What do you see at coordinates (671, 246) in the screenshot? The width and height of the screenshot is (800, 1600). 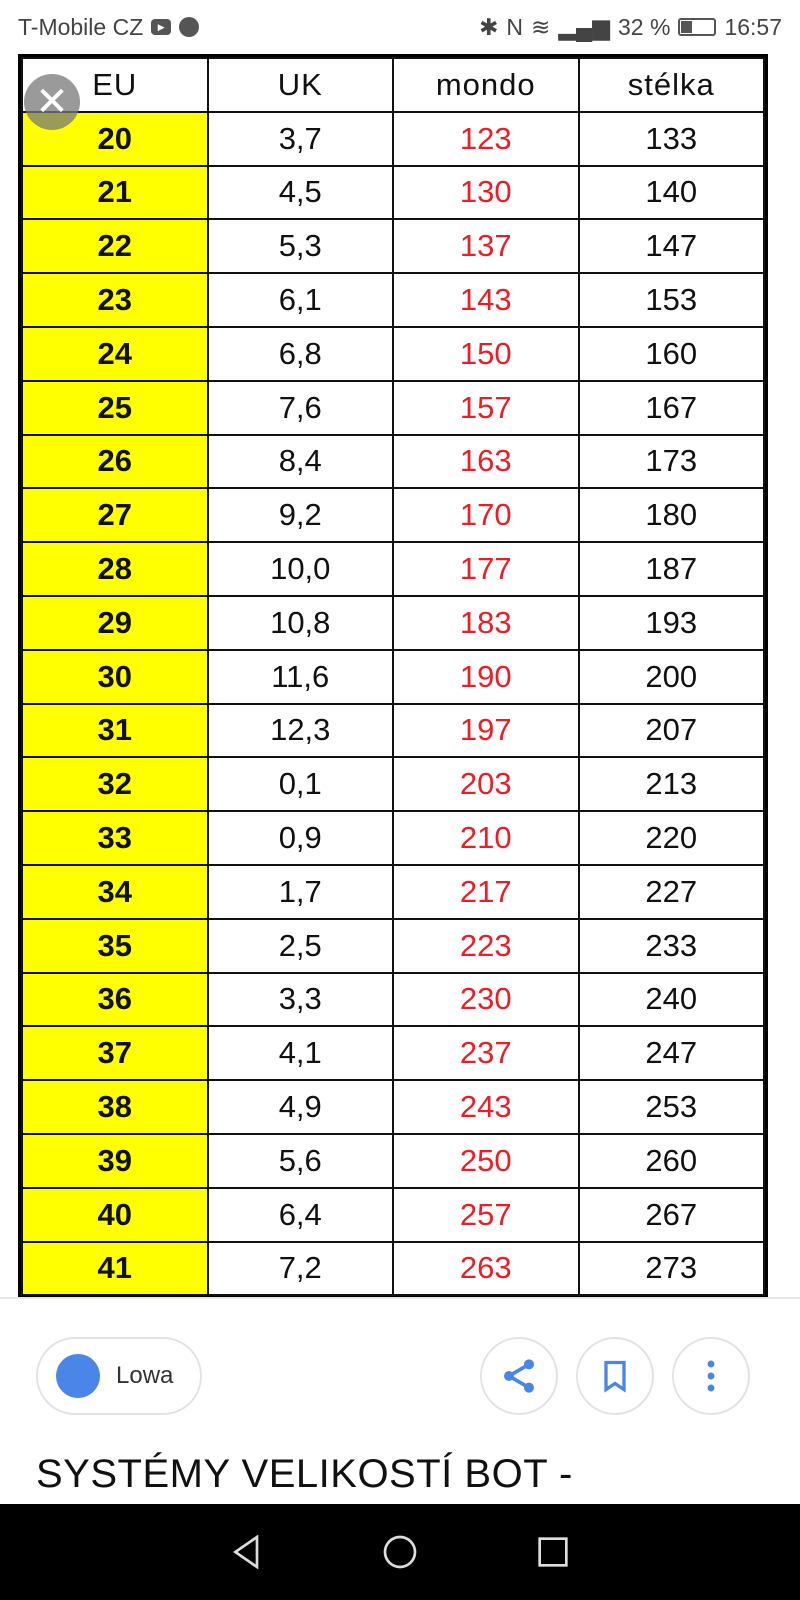 I see `cell-stelka: 147` at bounding box center [671, 246].